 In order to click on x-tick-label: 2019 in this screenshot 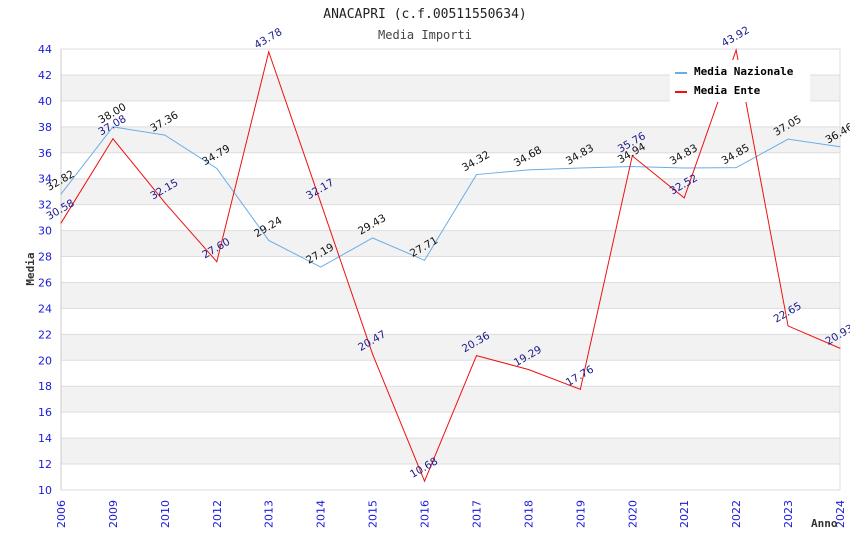, I will do `click(580, 514)`.